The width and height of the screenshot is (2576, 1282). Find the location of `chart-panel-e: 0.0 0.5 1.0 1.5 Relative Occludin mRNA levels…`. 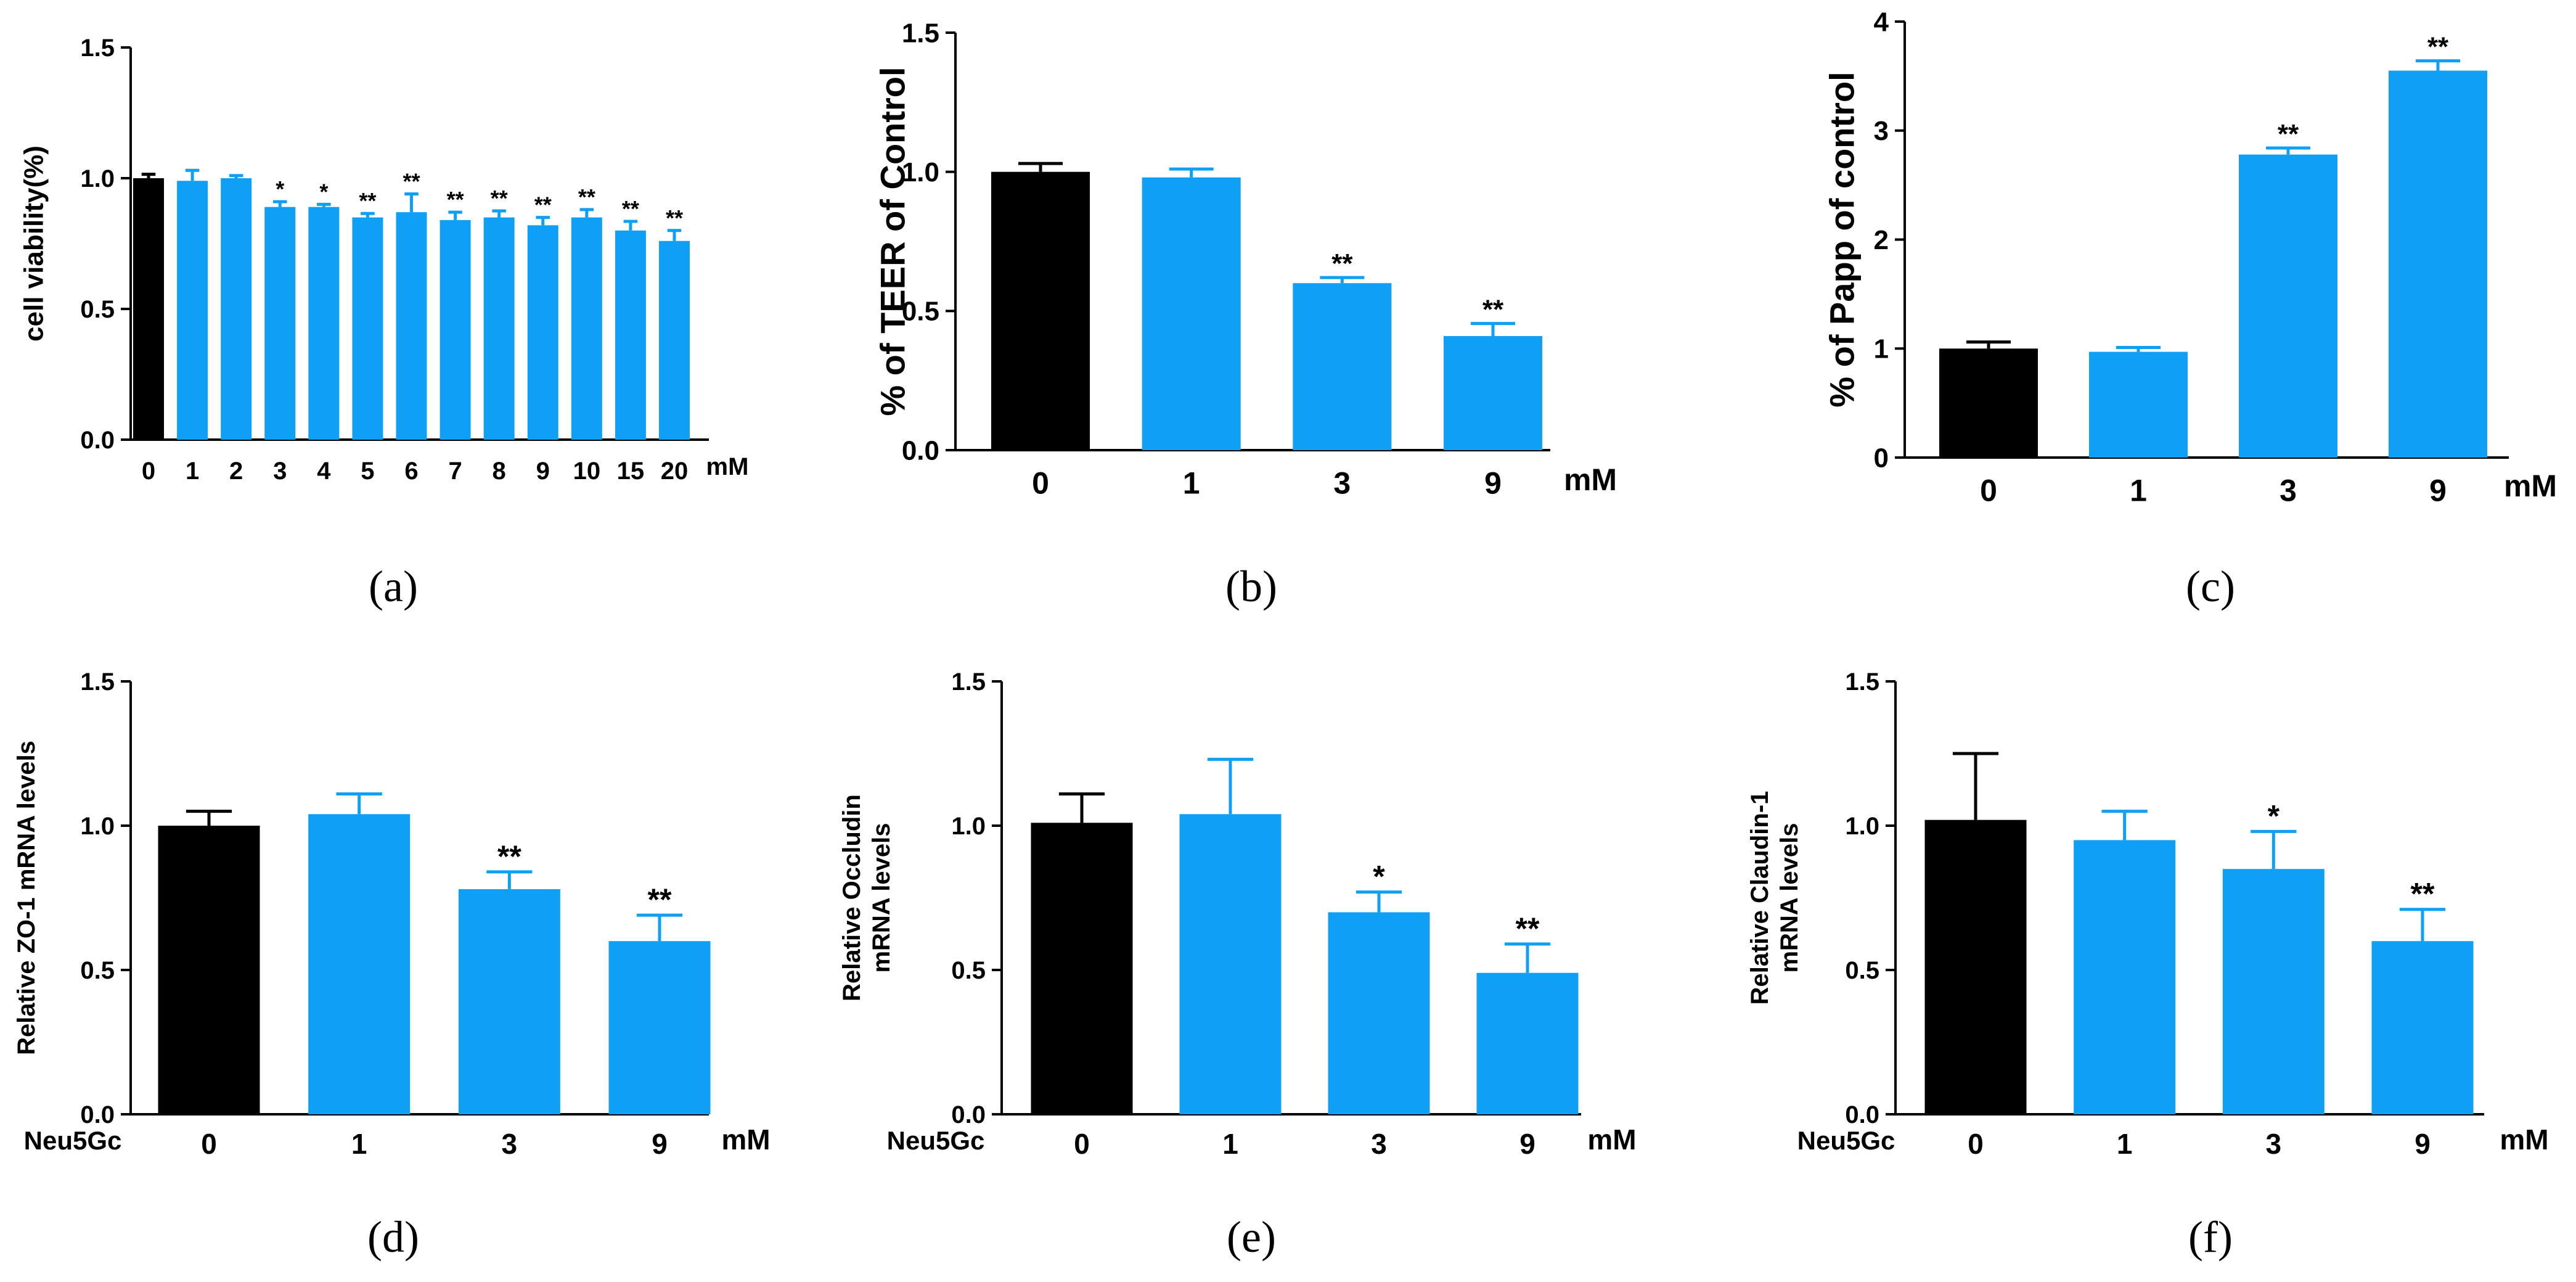

chart-panel-e: 0.0 0.5 1.0 1.5 Relative Occludin mRNA levels… is located at coordinates (1237, 965).